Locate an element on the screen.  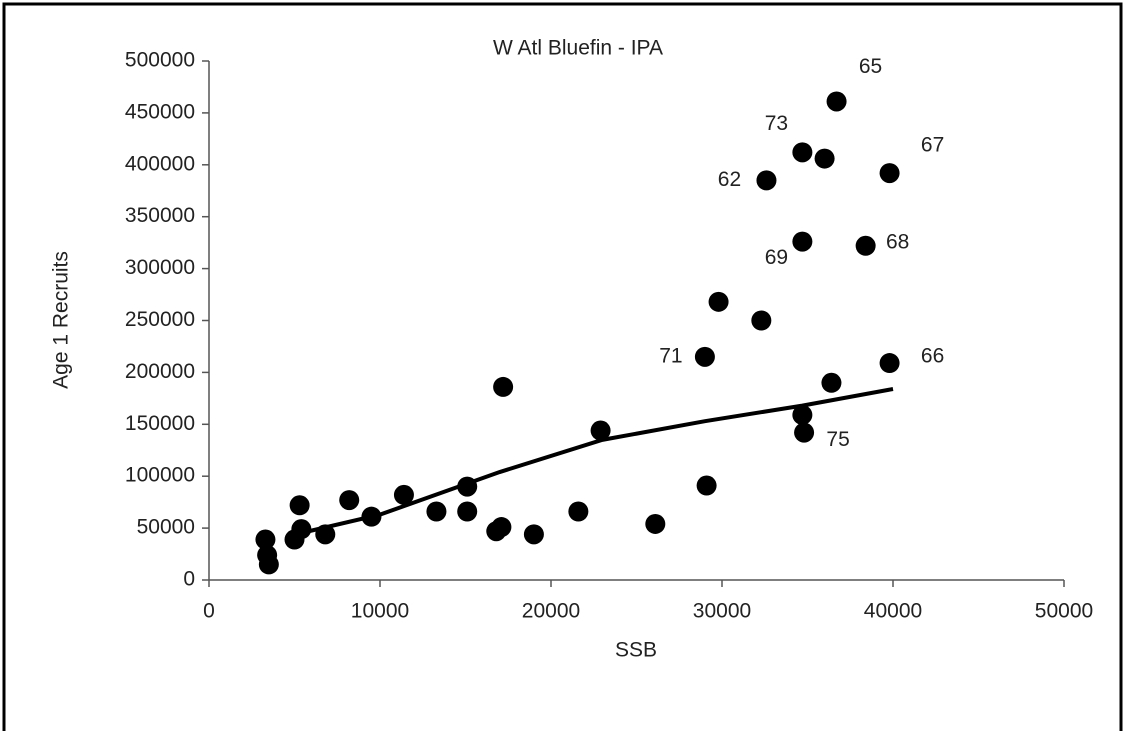
point-label: 71 is located at coordinates (670, 355).